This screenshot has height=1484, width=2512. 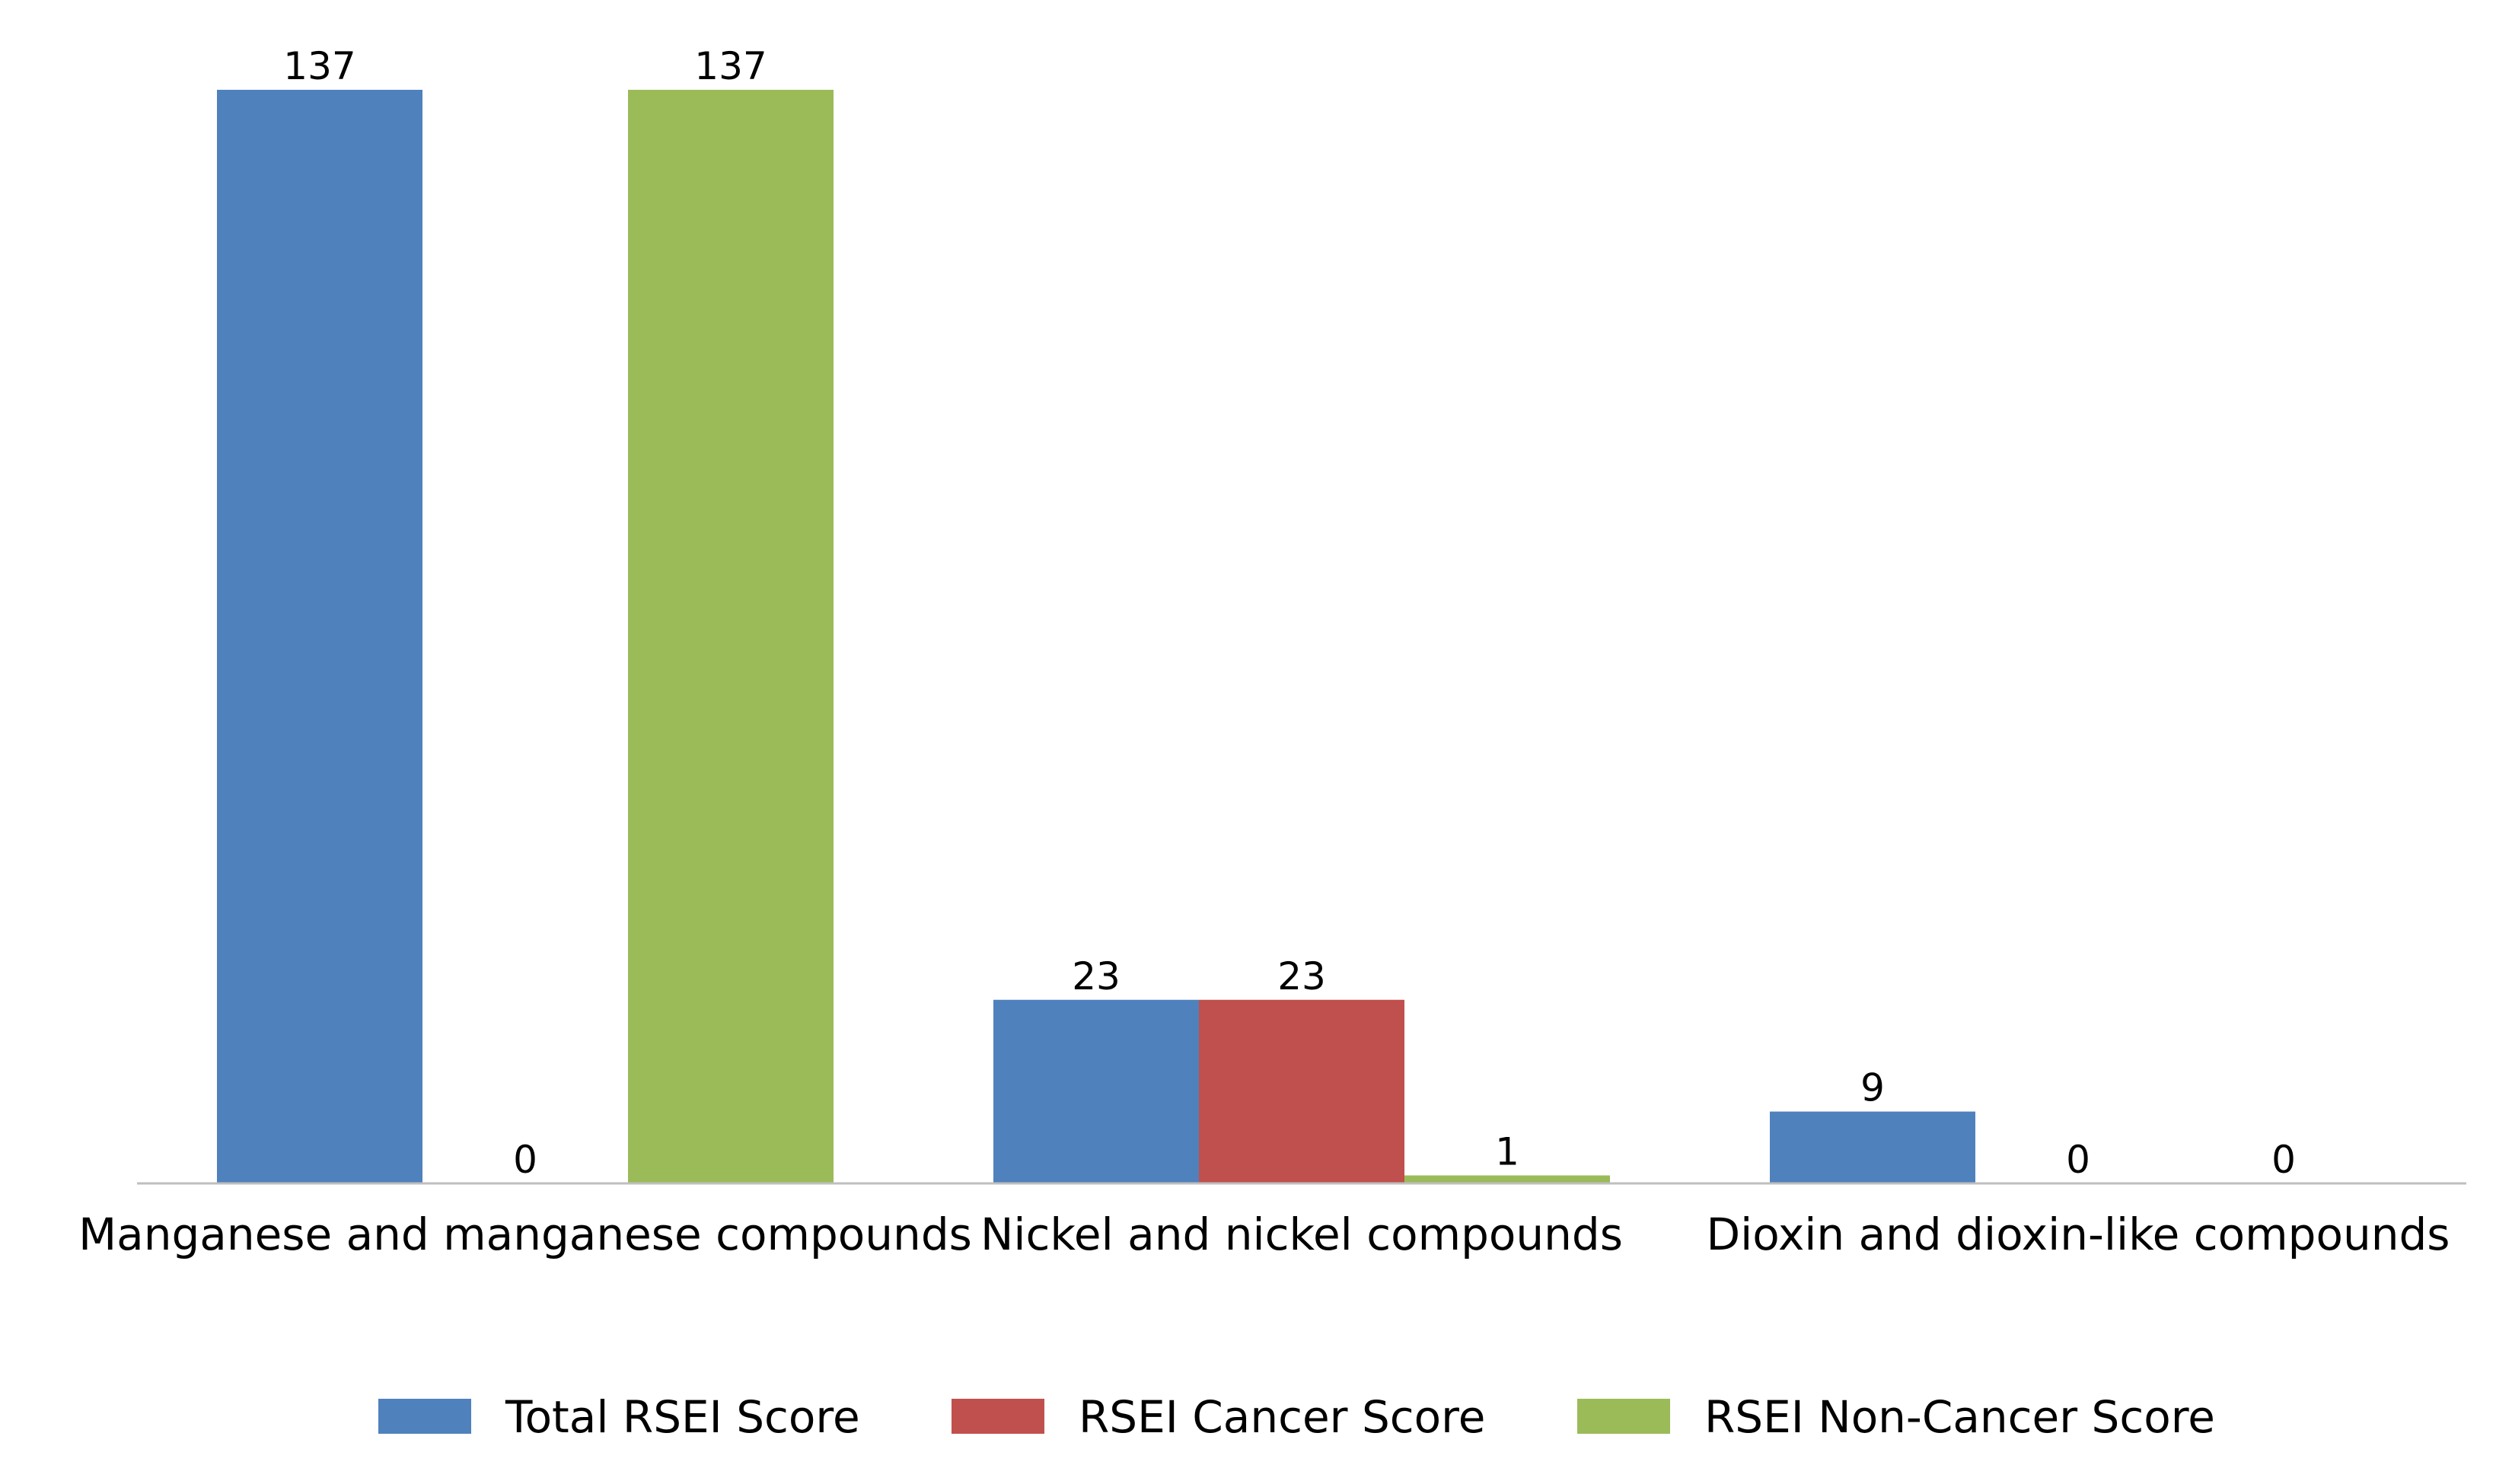 I want to click on legend-label-rsei-non-cancer-score: RSEI Non-Cancer Score, so click(x=1959, y=1417).